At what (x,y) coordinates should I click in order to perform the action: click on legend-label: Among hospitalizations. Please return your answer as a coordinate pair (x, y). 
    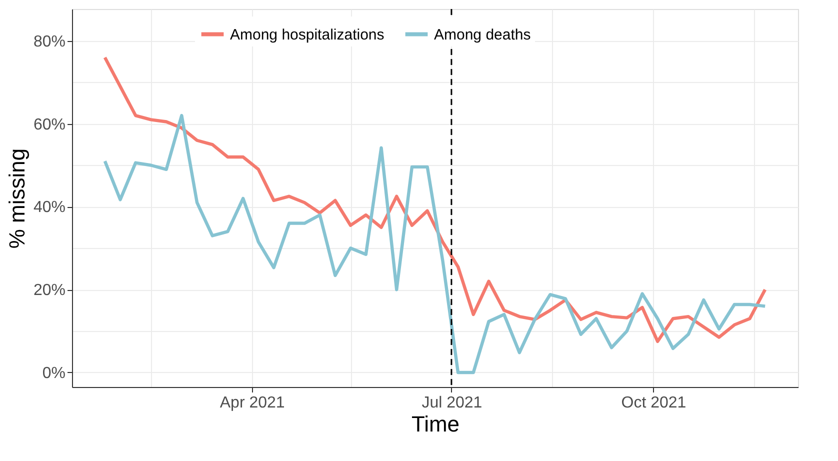
    Looking at the image, I should click on (307, 35).